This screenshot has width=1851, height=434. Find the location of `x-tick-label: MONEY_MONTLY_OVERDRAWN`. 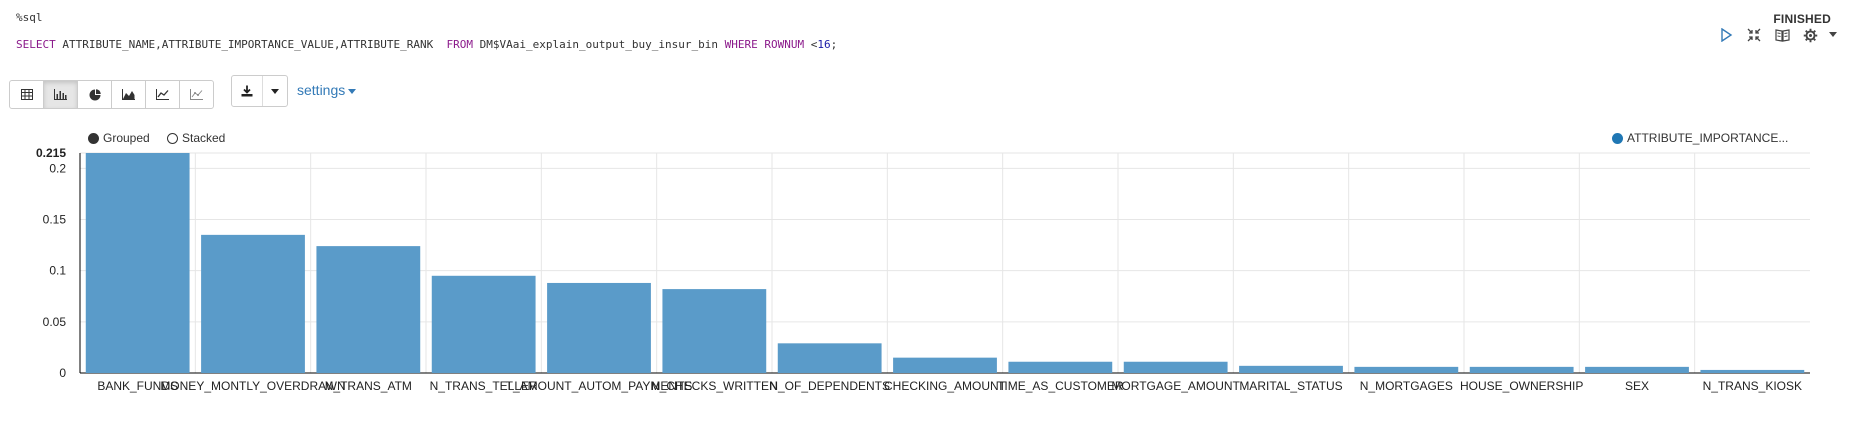

x-tick-label: MONEY_MONTLY_OVERDRAWN is located at coordinates (252, 386).